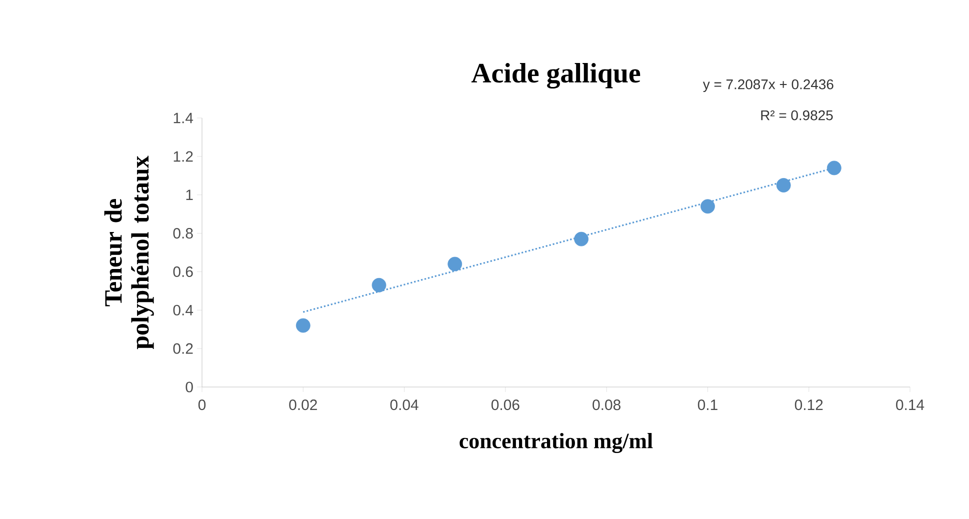 Image resolution: width=969 pixels, height=519 pixels. Describe the element at coordinates (505, 405) in the screenshot. I see `x-tick-label: 0.06` at that location.